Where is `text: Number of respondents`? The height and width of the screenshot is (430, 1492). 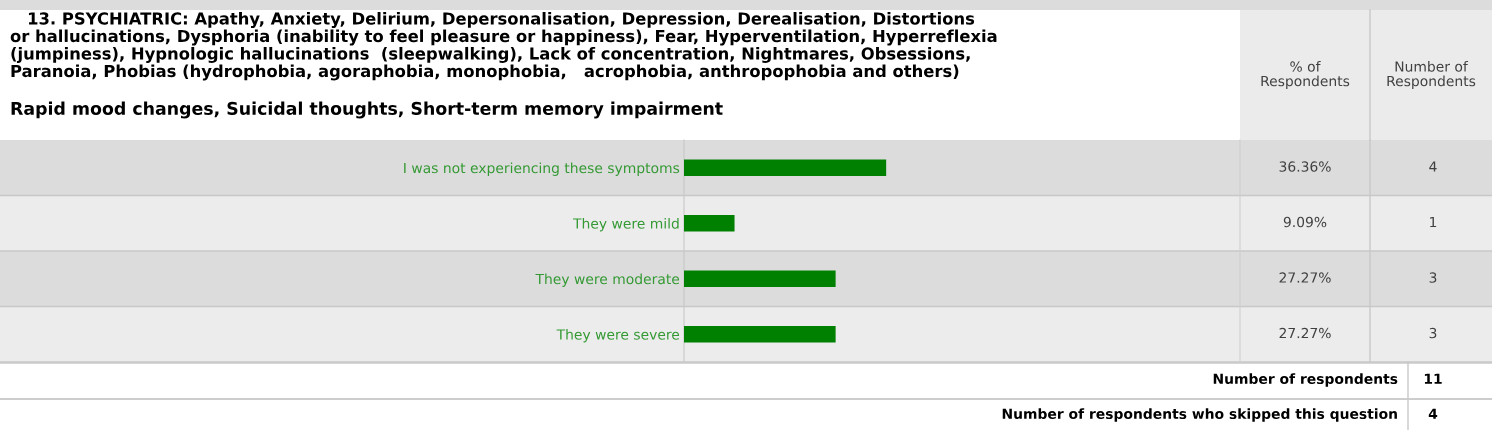 text: Number of respondents is located at coordinates (1305, 380).